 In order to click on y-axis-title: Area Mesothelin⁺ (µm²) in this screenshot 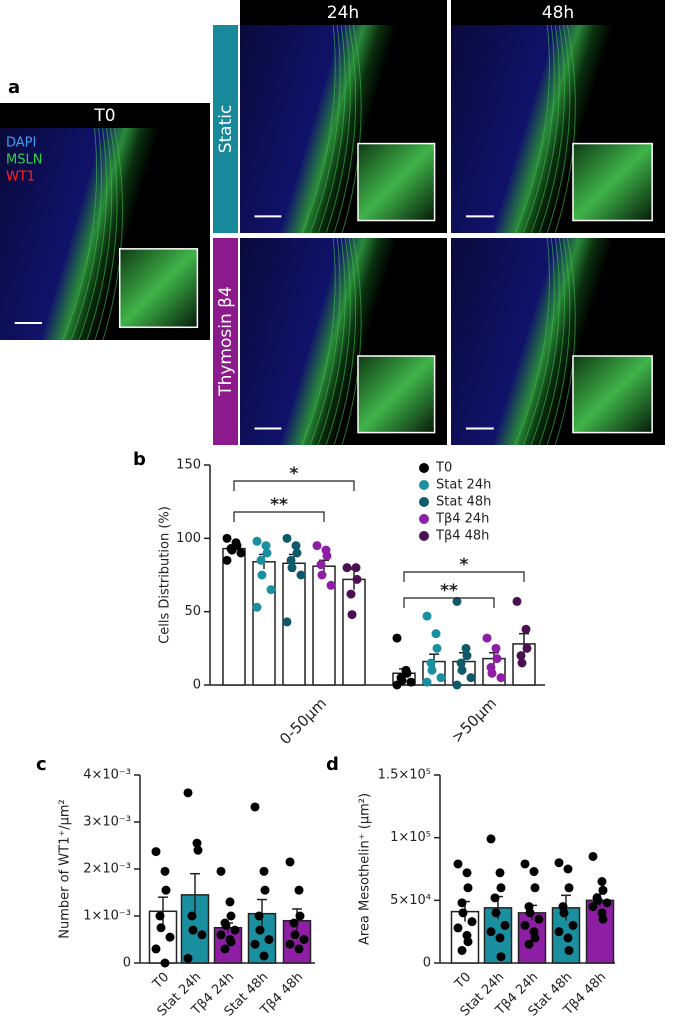, I will do `click(365, 869)`.